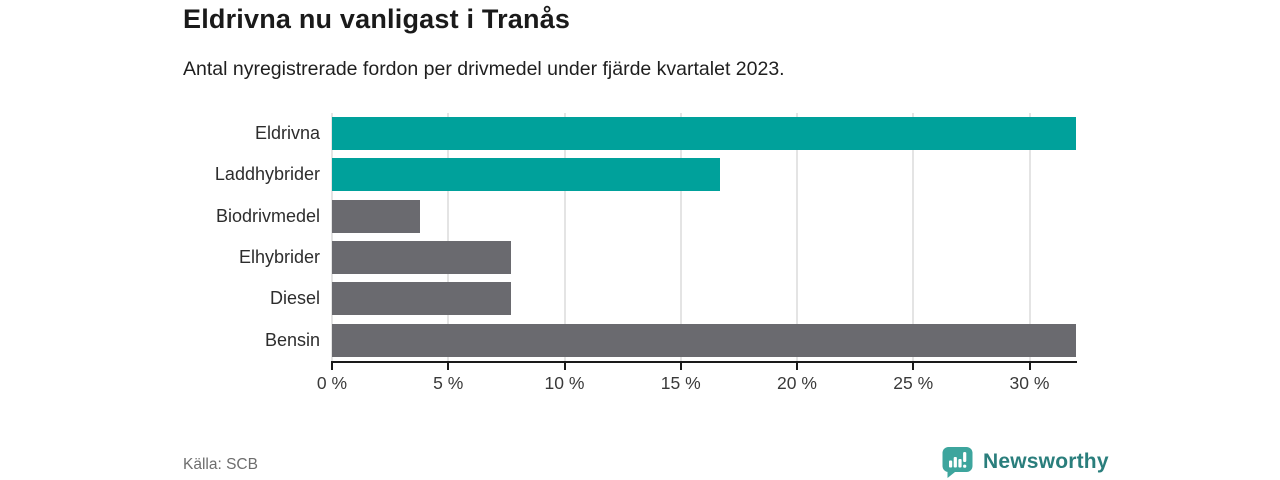 This screenshot has height=480, width=1280. What do you see at coordinates (1029, 383) in the screenshot?
I see `axis-tick-label: 30 %` at bounding box center [1029, 383].